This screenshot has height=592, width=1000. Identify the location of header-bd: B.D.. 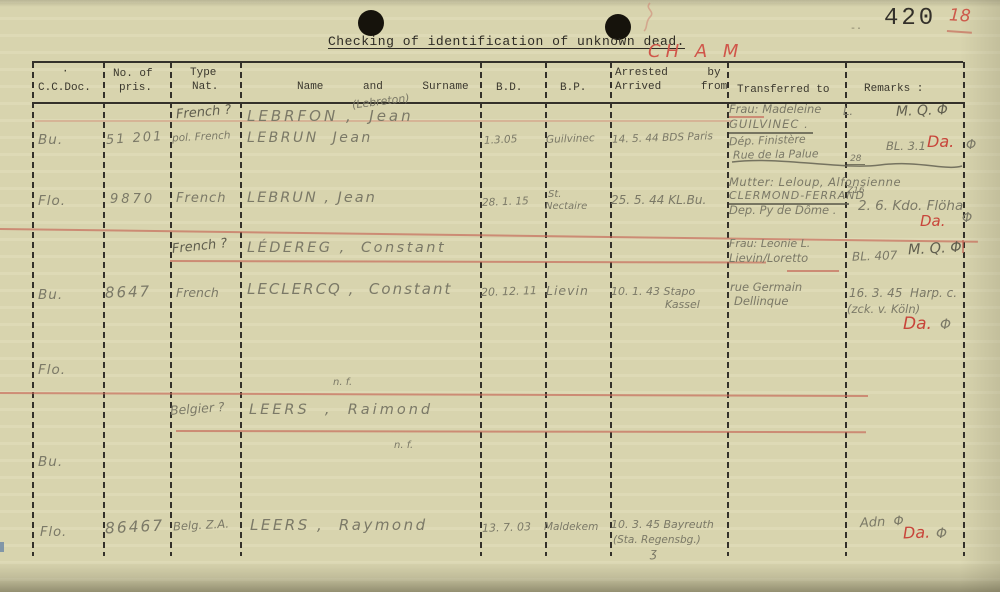
(509, 88).